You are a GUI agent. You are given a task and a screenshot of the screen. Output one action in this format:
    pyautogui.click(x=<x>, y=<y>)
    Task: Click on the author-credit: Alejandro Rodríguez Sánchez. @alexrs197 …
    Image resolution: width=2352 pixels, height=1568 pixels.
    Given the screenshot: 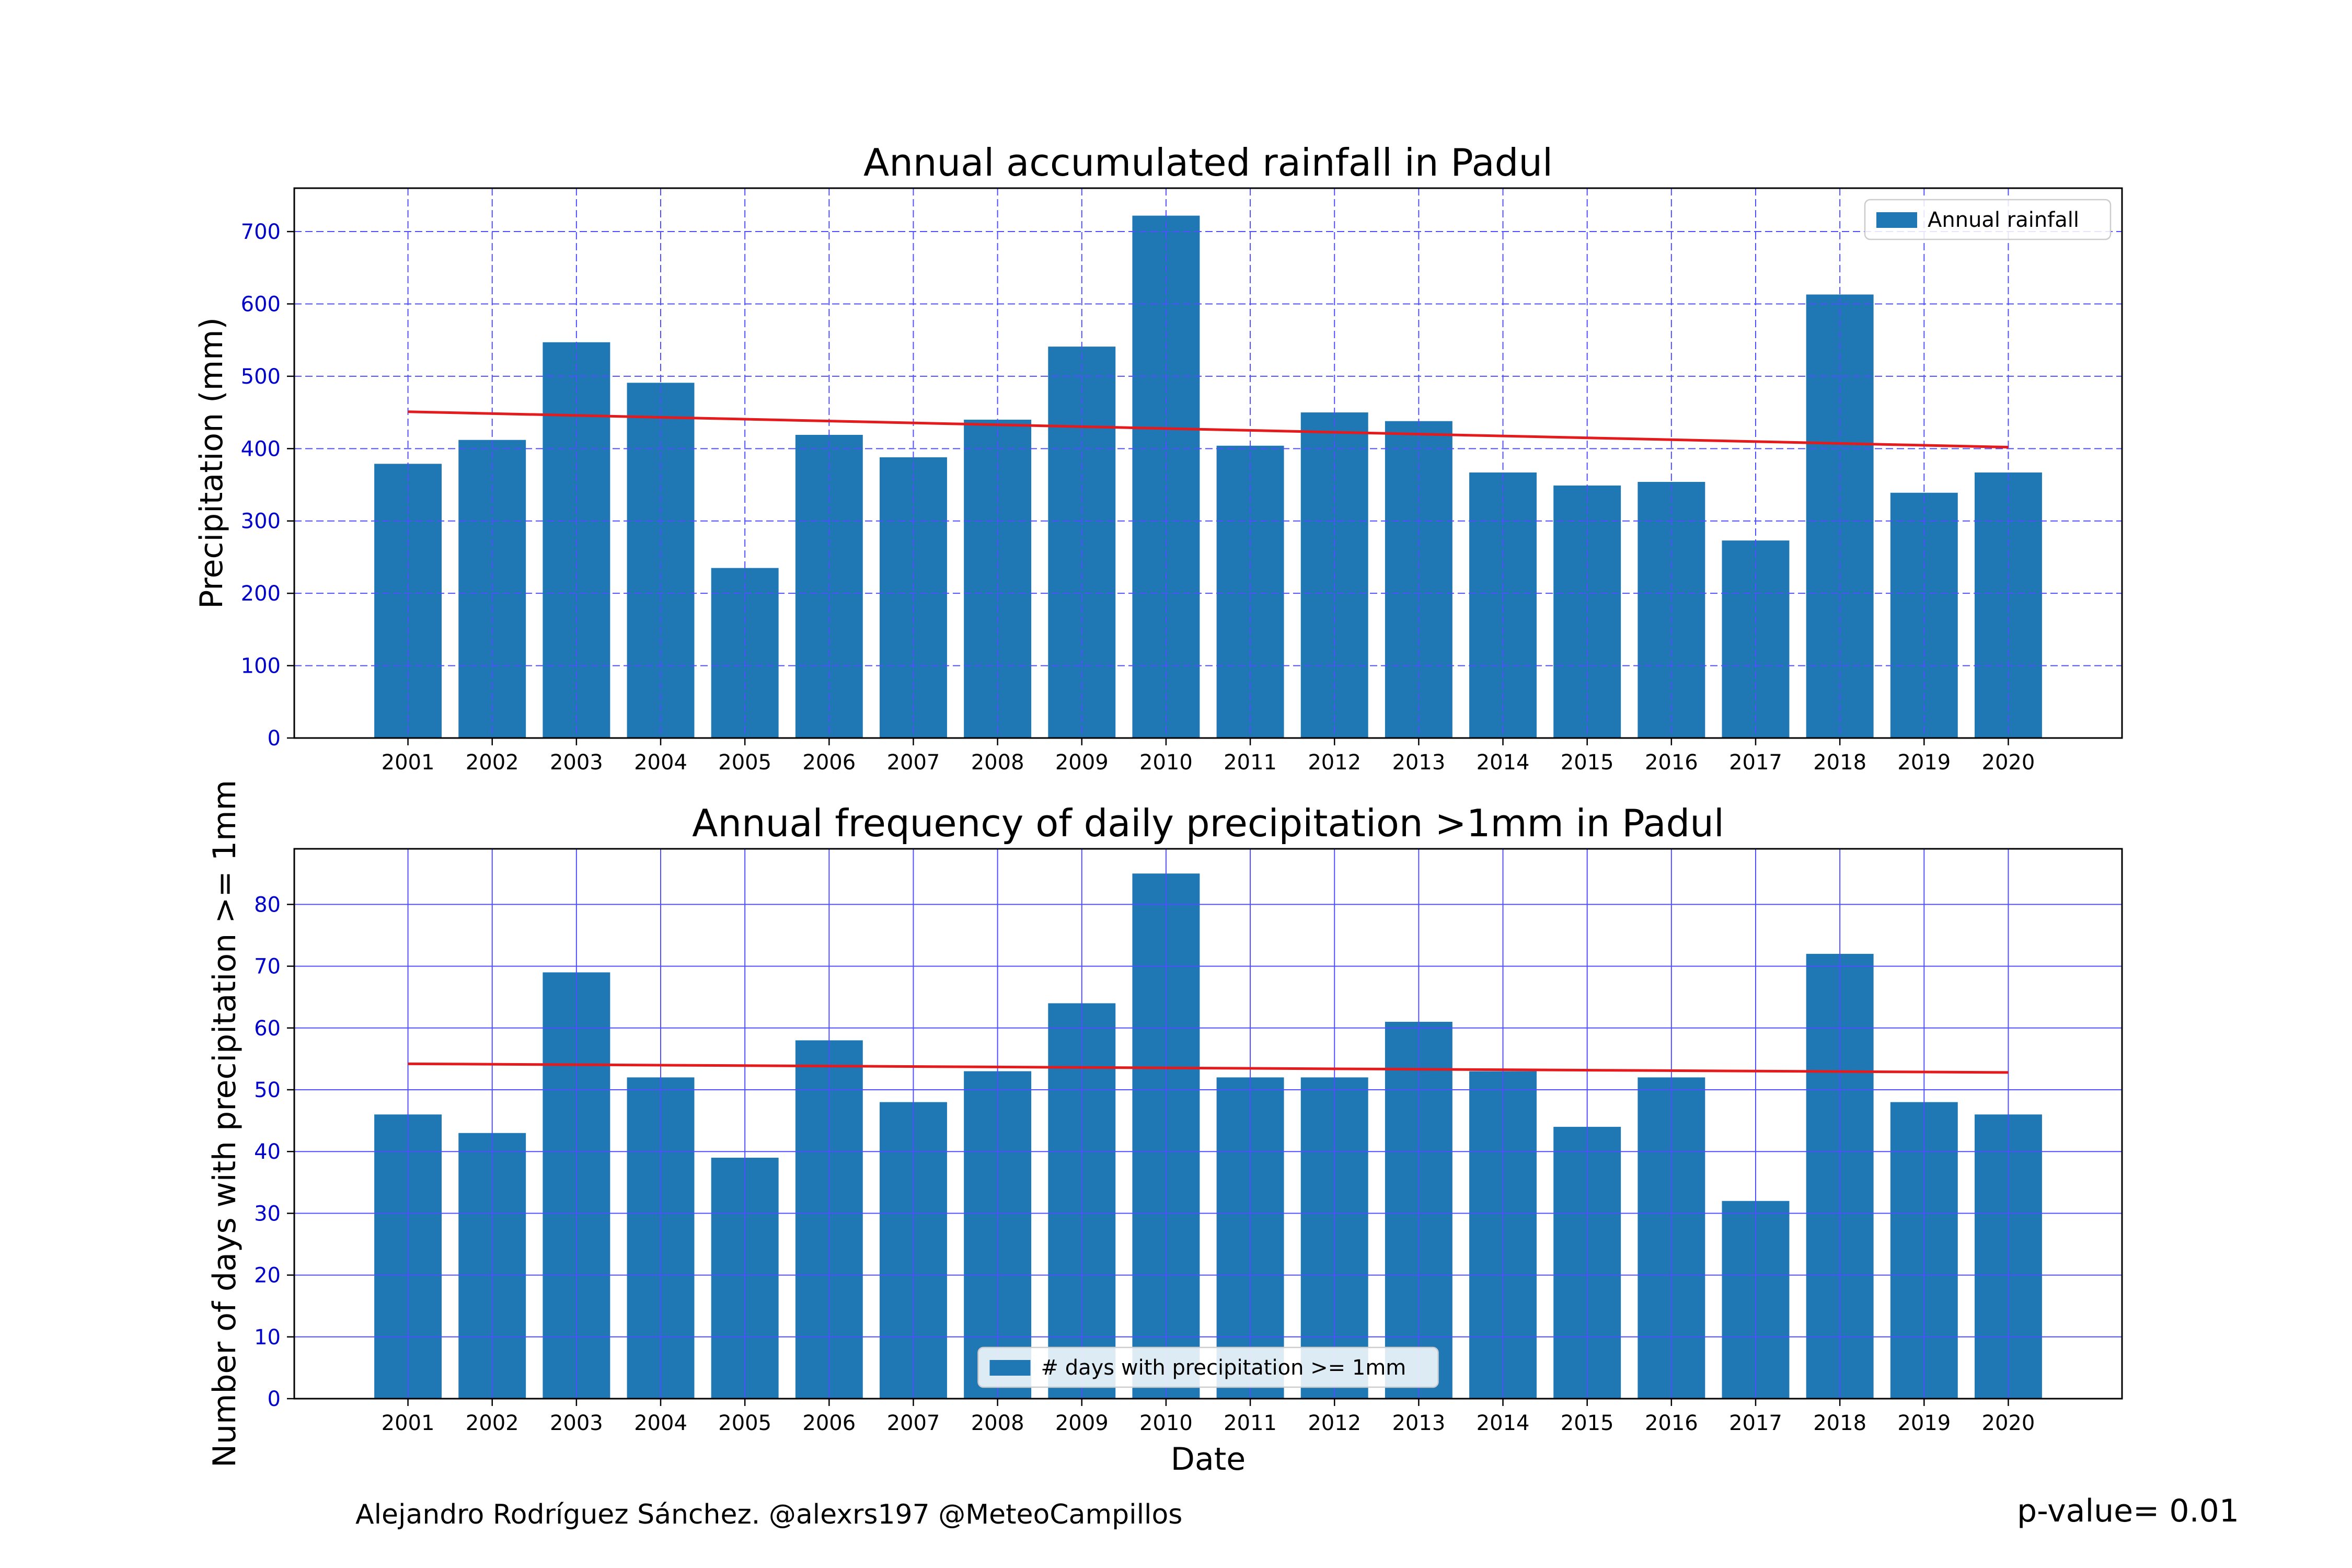 What is the action you would take?
    pyautogui.click(x=769, y=1514)
    